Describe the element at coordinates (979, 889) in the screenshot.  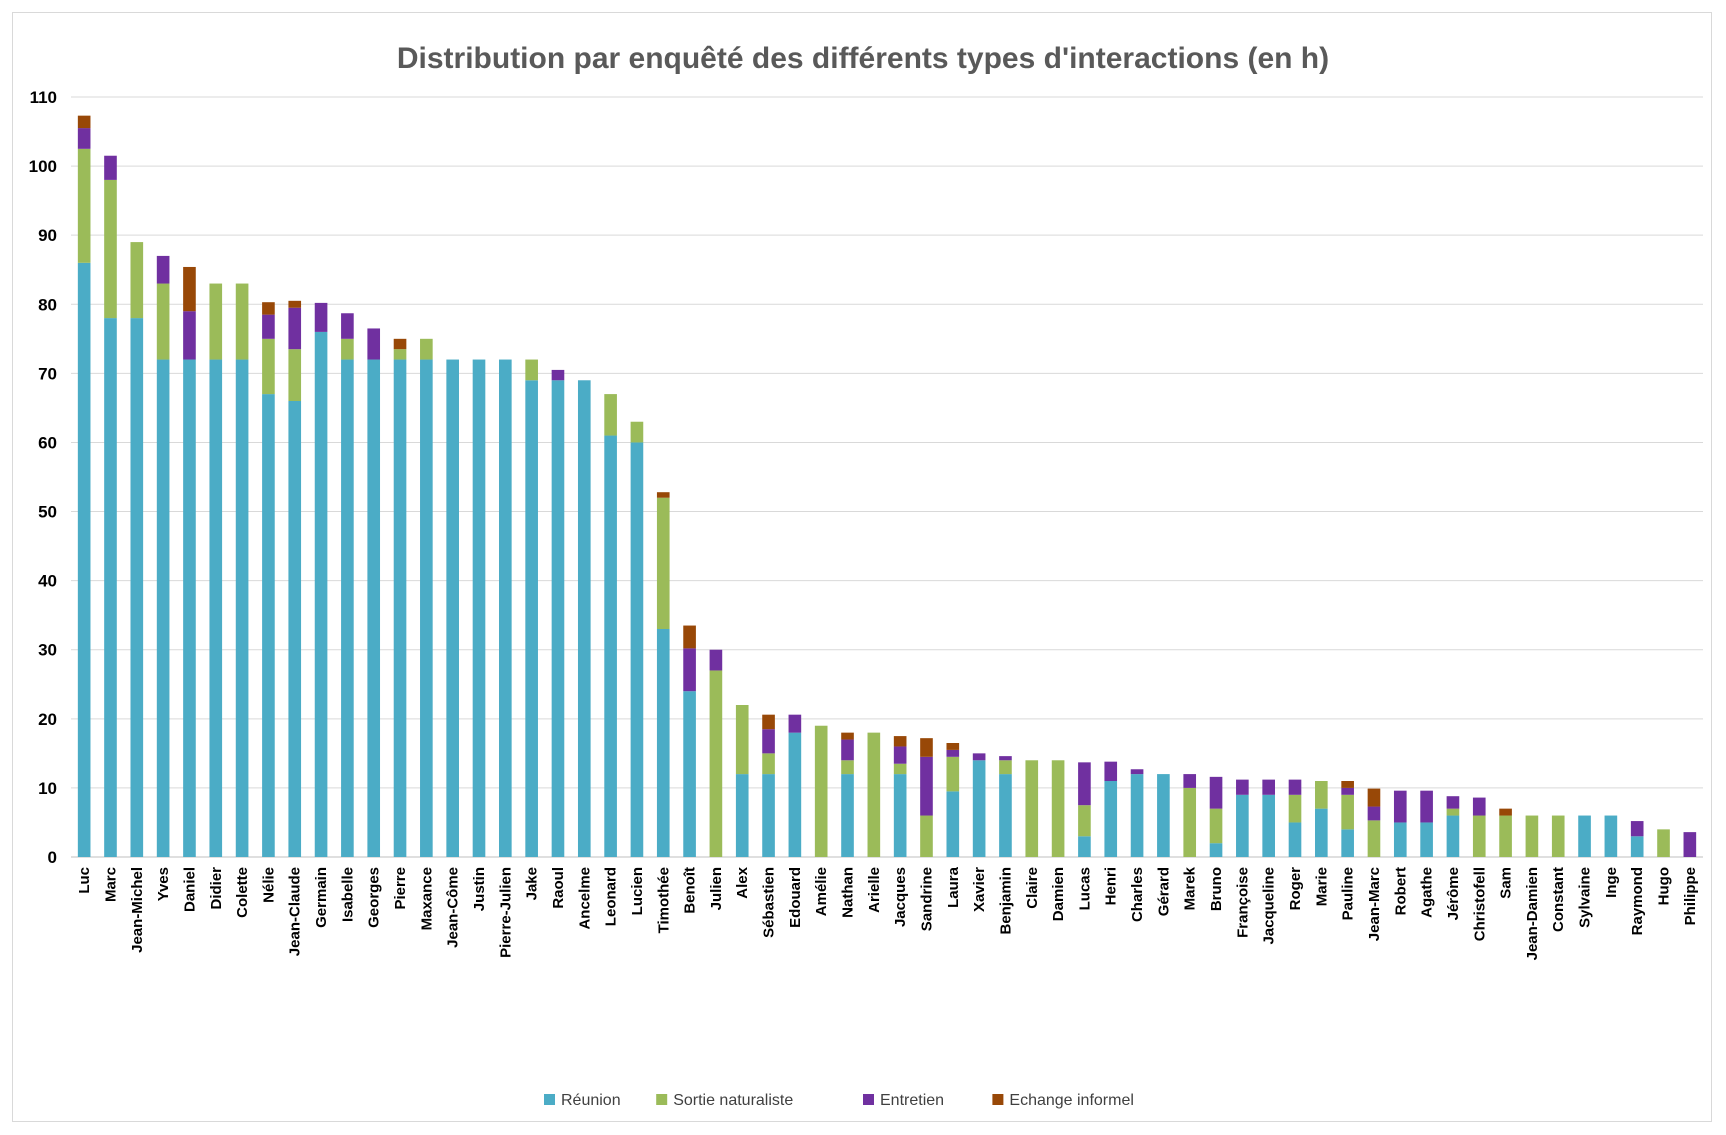
I see `x-tick-label: Xavier` at that location.